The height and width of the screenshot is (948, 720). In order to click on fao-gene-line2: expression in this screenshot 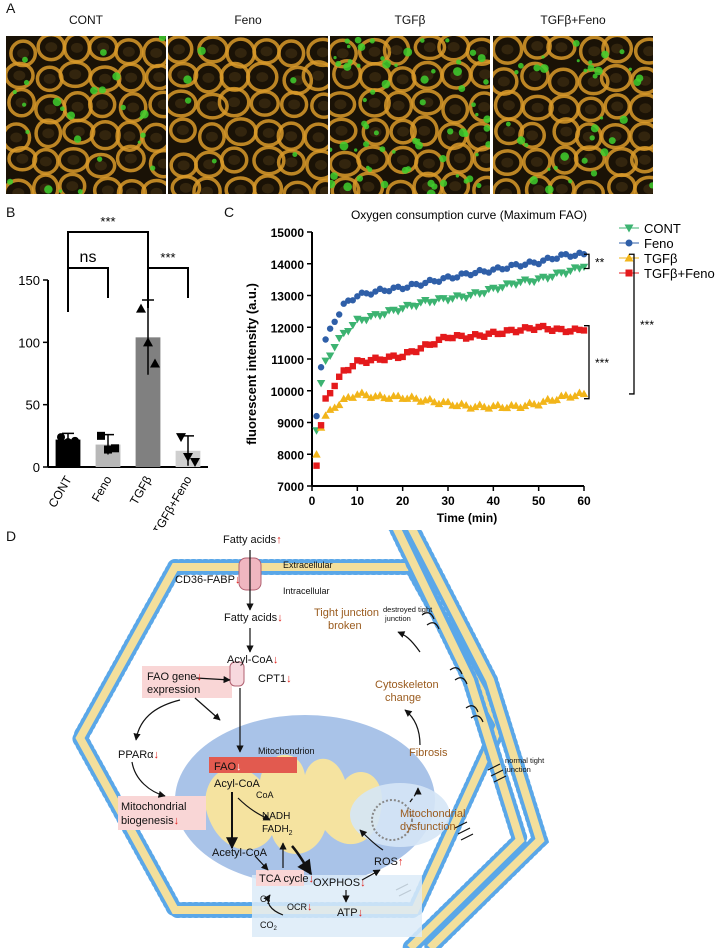, I will do `click(173, 690)`.